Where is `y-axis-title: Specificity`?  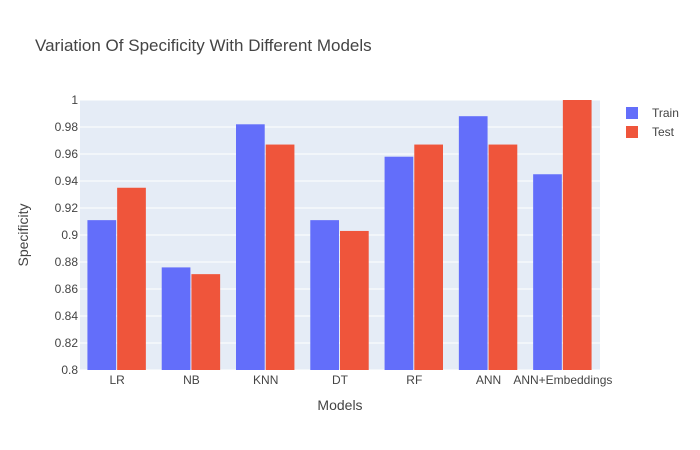
y-axis-title: Specificity is located at coordinates (23, 234).